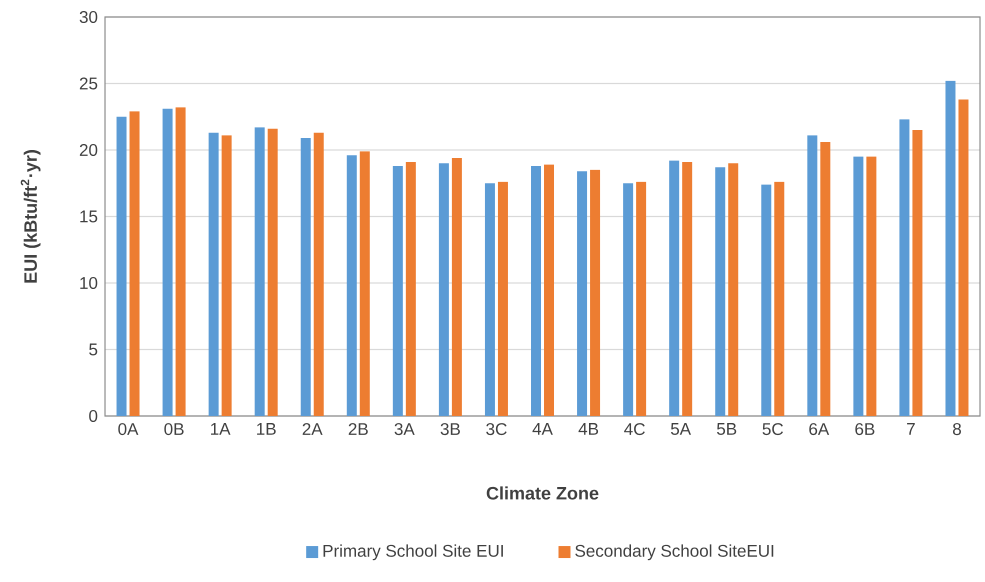  Describe the element at coordinates (957, 429) in the screenshot. I see `x-tick-label: 8` at that location.